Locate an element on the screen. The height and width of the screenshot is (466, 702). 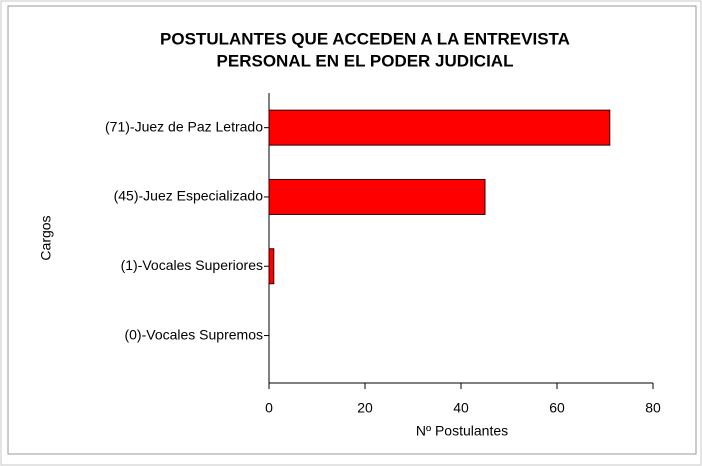
chart-title: POSTULANTES QUE ACCEDEN A LA ENTREVISTA is located at coordinates (365, 38).